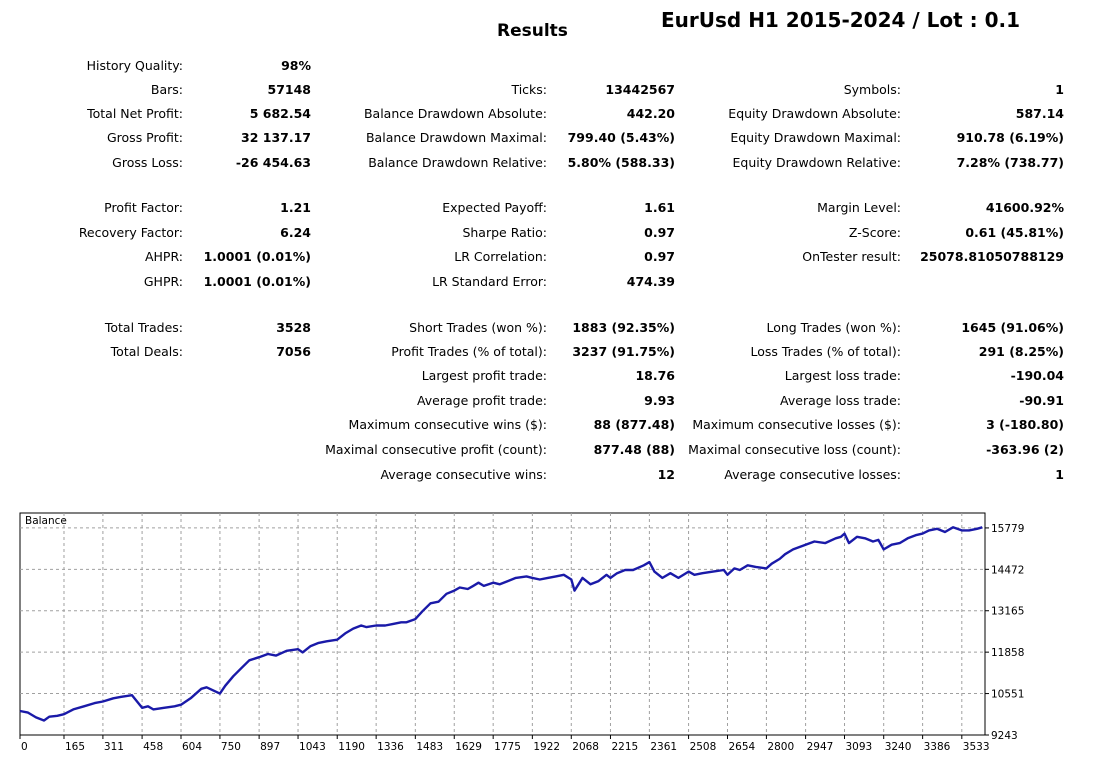  Describe the element at coordinates (621, 137) in the screenshot. I see `col2-value: 799.40 (5.43%)` at that location.